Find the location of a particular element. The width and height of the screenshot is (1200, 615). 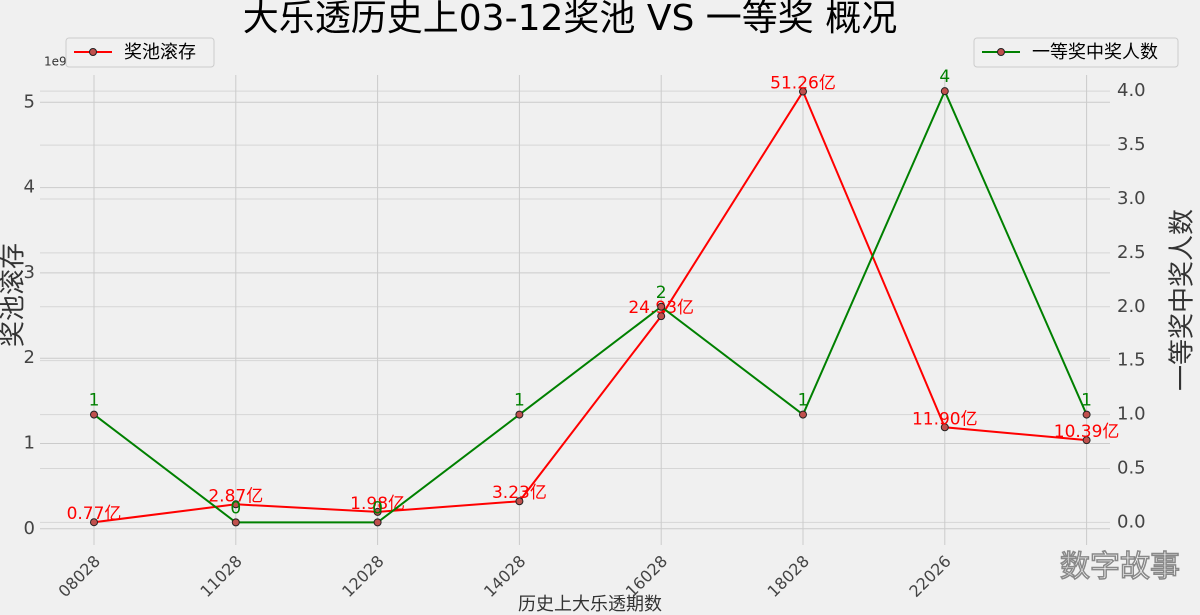

watermark: 数字故事 is located at coordinates (1120, 567).